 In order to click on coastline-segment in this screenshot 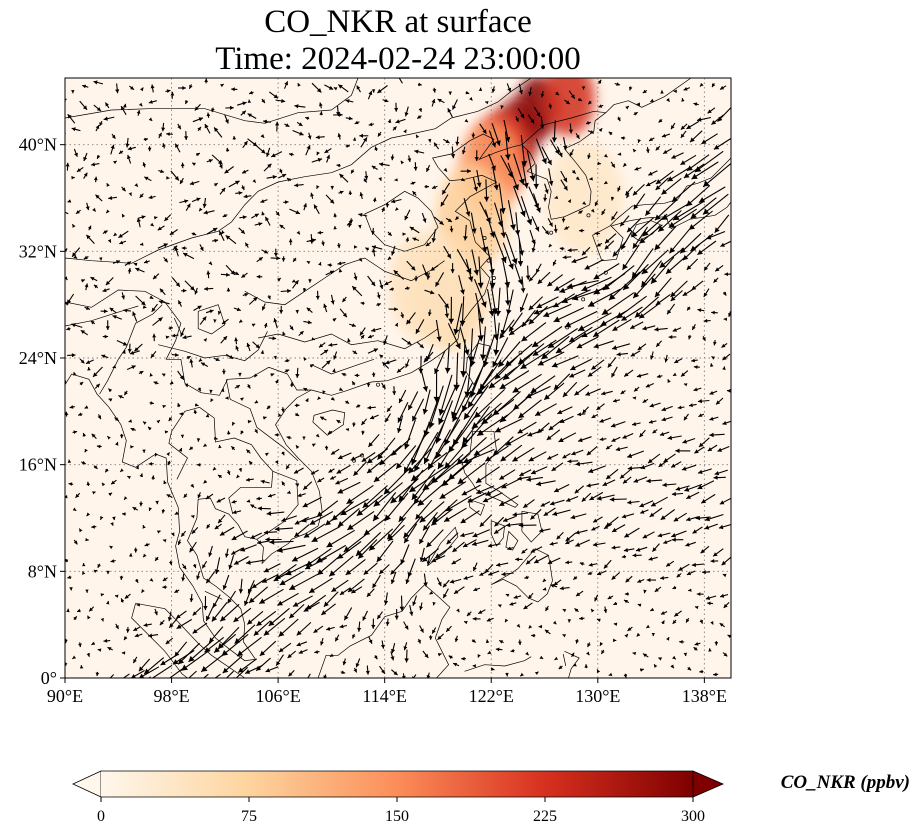, I will do `click(213, 346)`.